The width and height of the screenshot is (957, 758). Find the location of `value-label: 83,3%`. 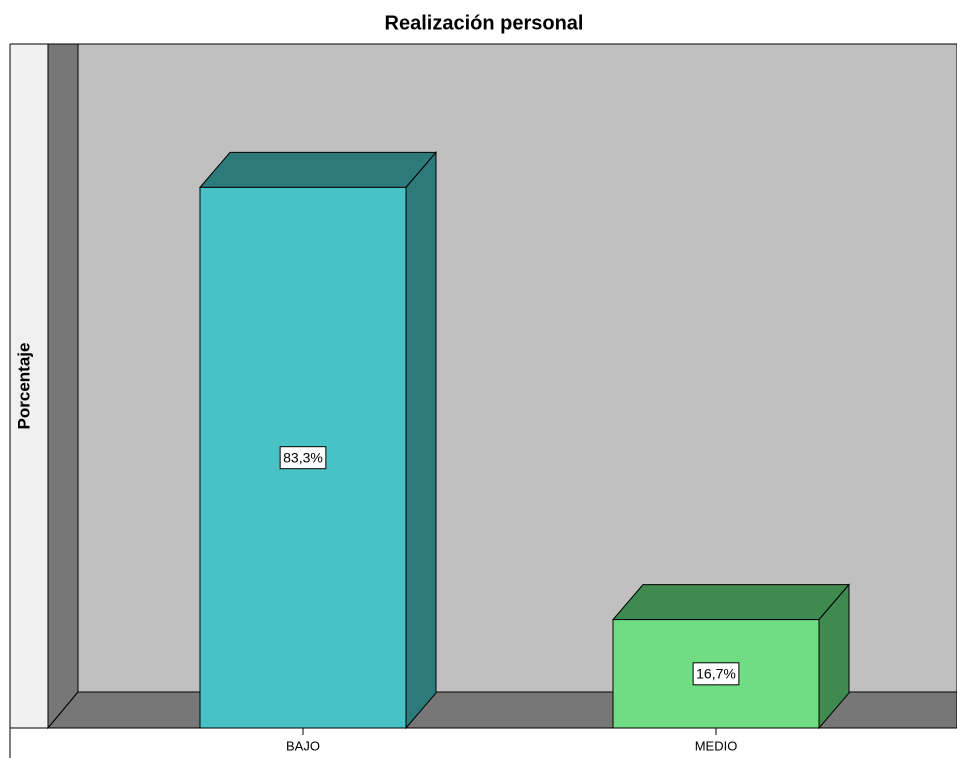

value-label: 83,3% is located at coordinates (303, 457).